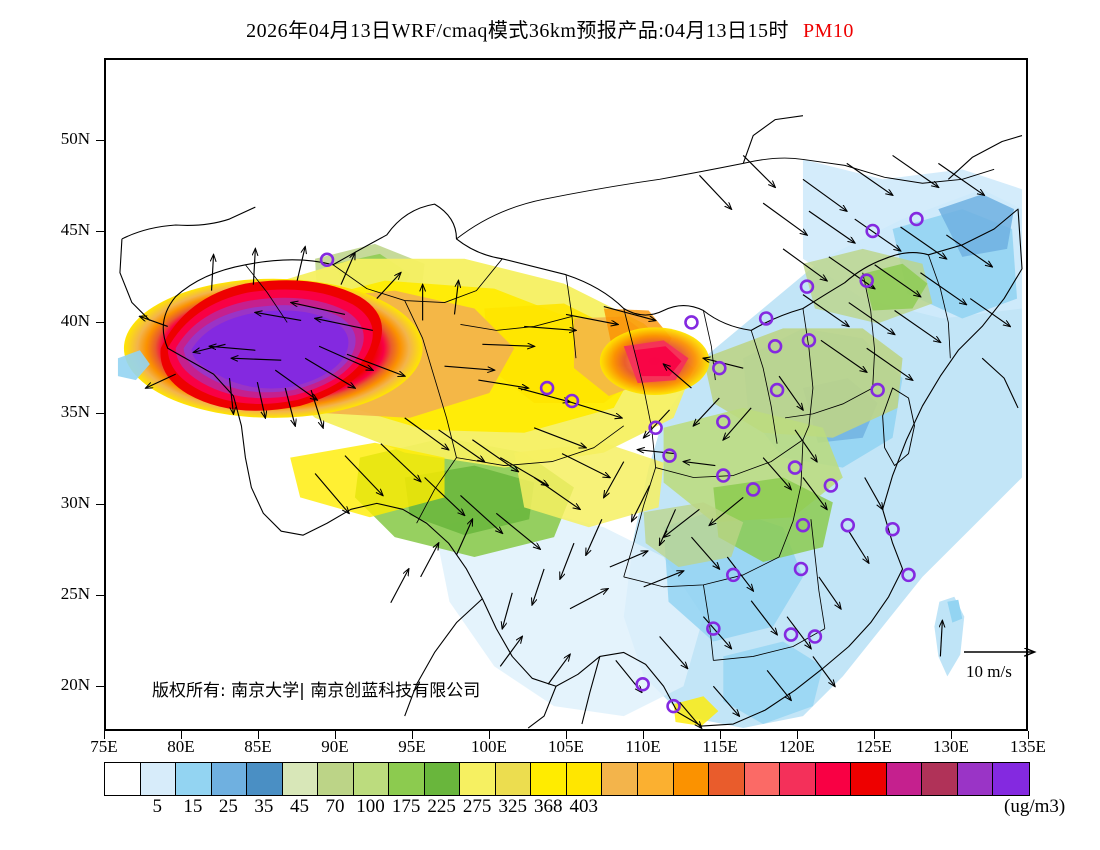  Describe the element at coordinates (316, 691) in the screenshot. I see `copyright-notice: 版权所有: 南京大学| 南京创蓝科技有限公司` at that location.